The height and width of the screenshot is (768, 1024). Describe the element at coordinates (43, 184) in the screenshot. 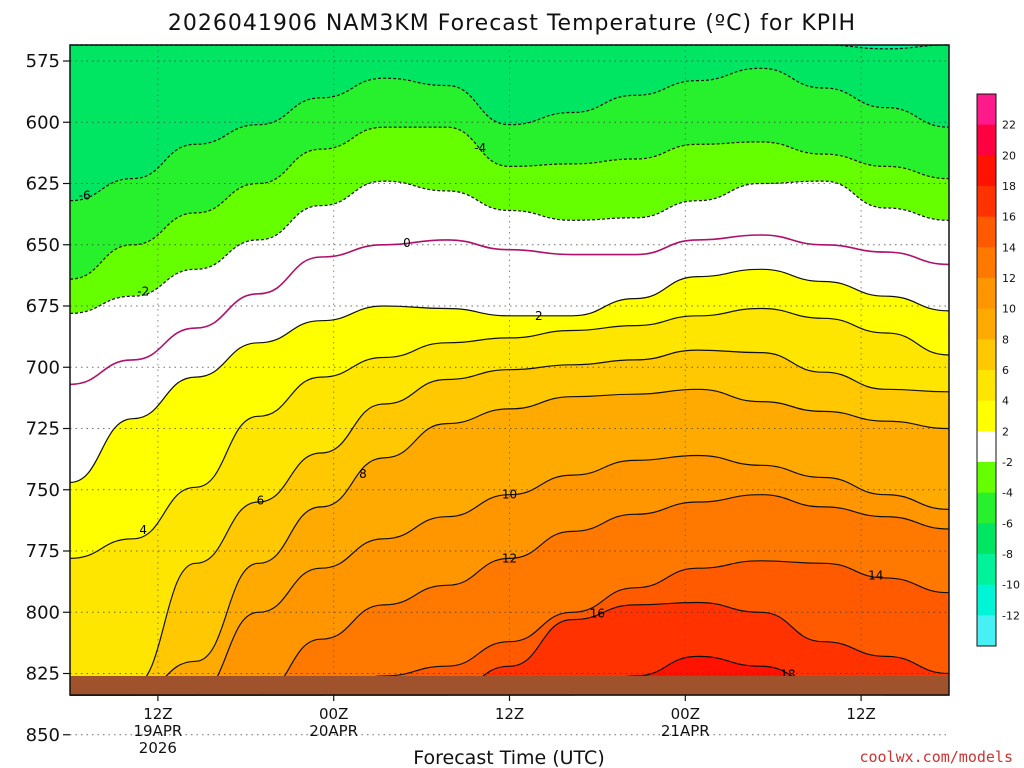

I see `pressure-tick-label: 625` at that location.